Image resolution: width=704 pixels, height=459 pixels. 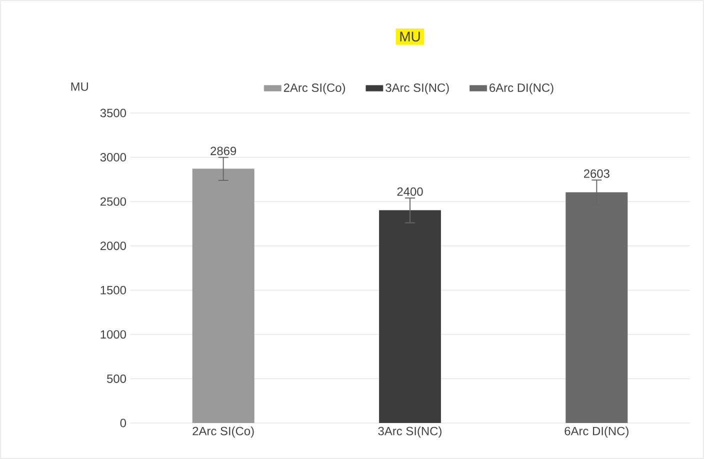 I want to click on y-axis-title: MU, so click(x=79, y=86).